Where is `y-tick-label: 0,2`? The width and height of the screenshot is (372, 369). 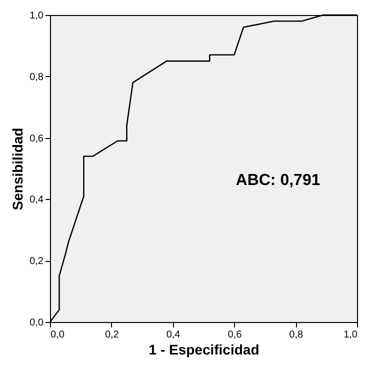
y-tick-label: 0,2 is located at coordinates (37, 262).